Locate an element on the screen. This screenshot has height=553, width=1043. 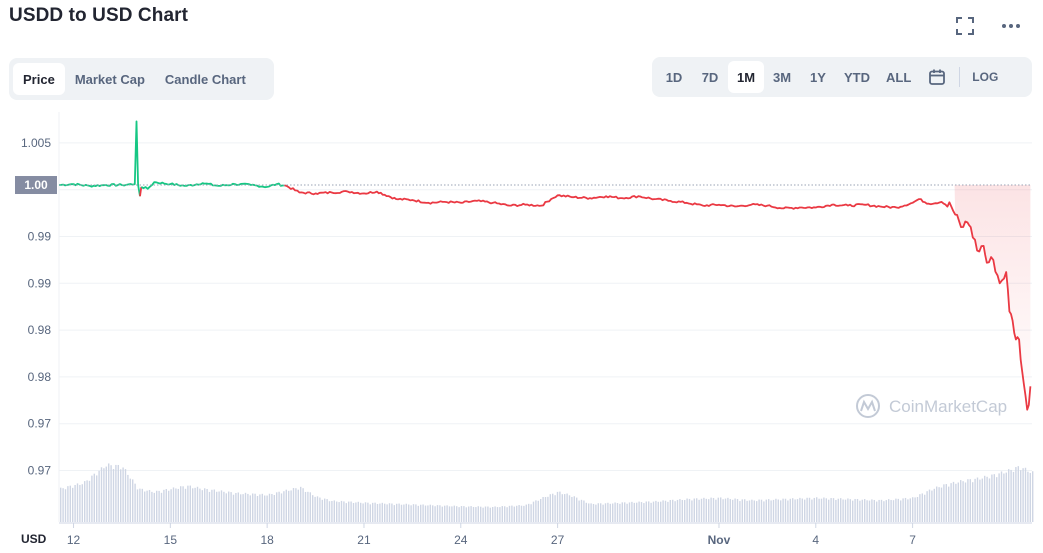
range-1m: 1M is located at coordinates (746, 77).